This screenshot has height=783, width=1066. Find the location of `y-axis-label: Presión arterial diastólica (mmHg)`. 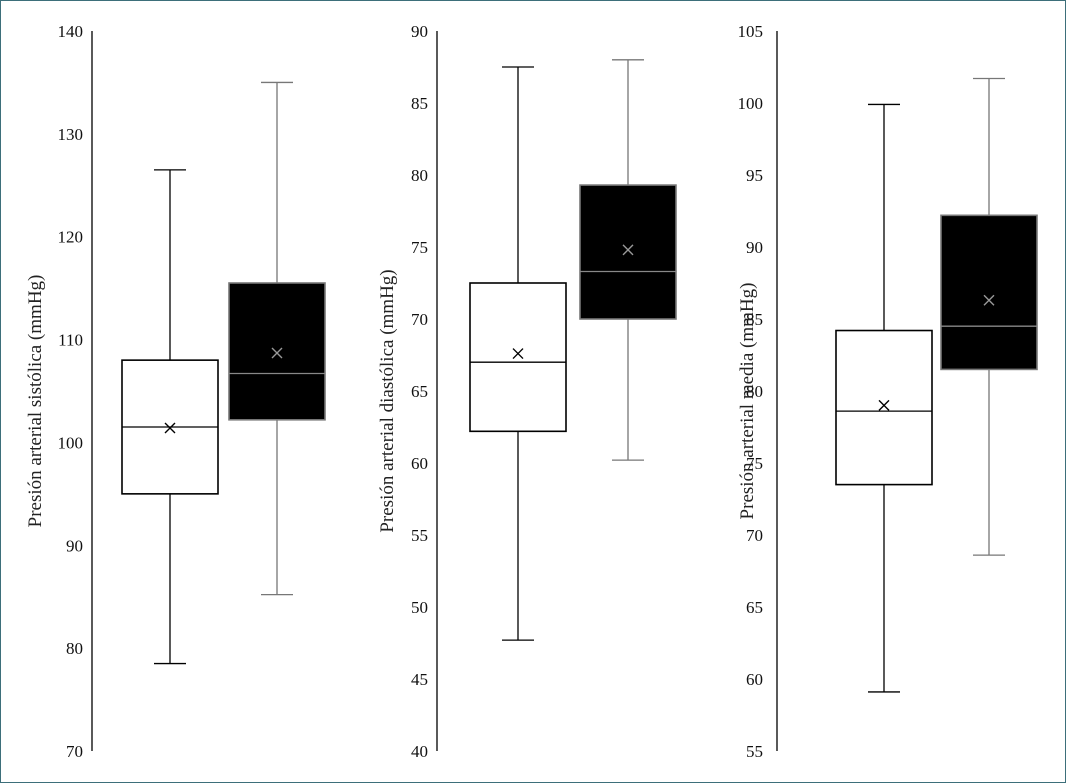

y-axis-label: Presión arterial diastólica (mmHg) is located at coordinates (387, 400).